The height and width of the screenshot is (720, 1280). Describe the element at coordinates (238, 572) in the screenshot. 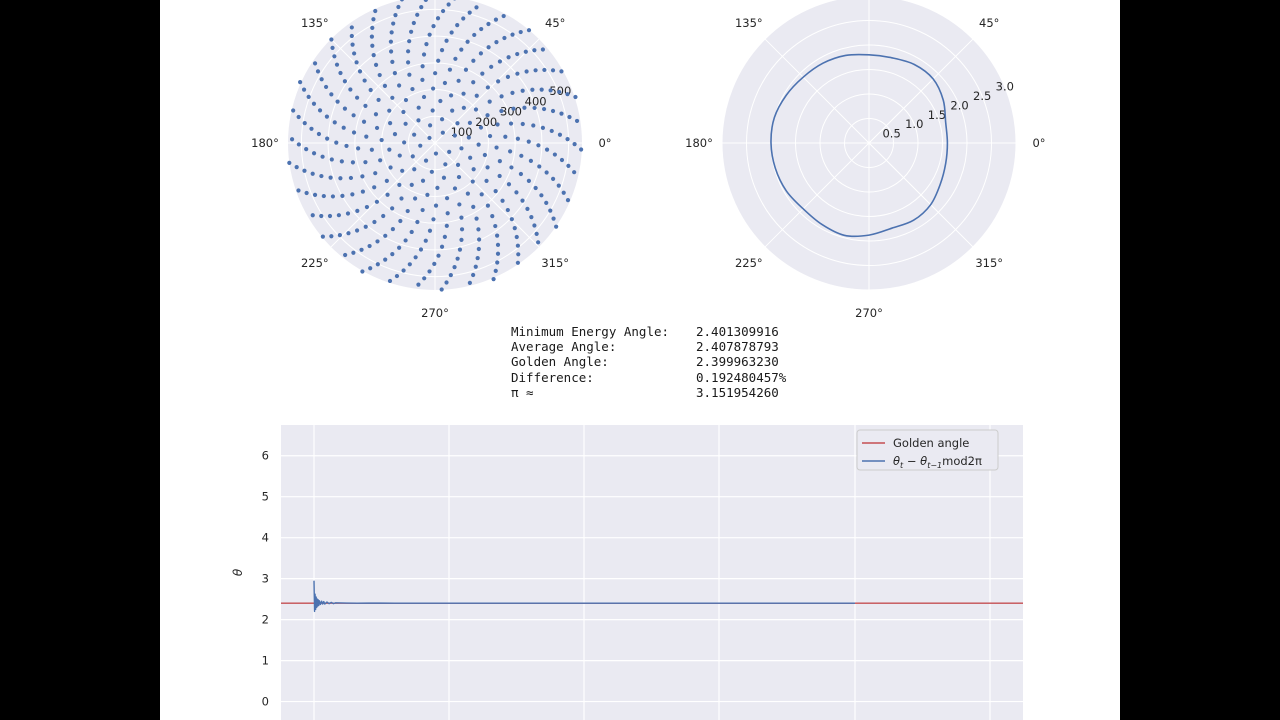

I see `y-axis-label: θ` at that location.